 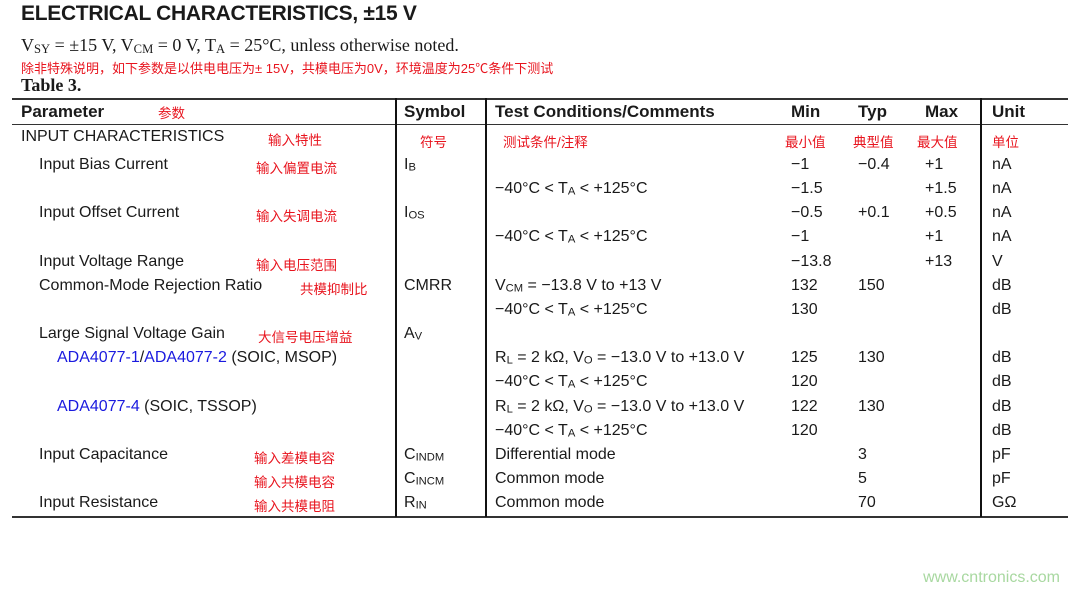 I want to click on text-segment: Input Bias Current, so click(x=103, y=164).